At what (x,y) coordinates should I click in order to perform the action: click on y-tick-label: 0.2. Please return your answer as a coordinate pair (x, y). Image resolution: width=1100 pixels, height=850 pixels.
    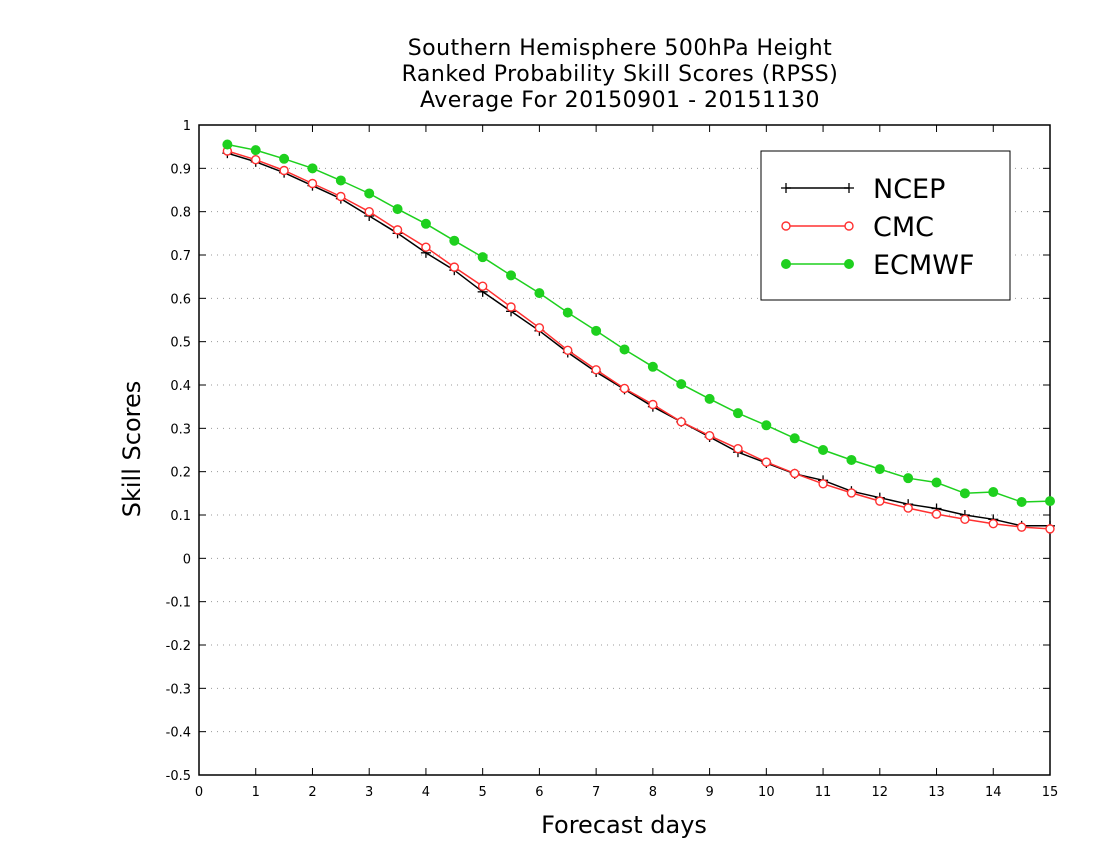
    Looking at the image, I should click on (180, 473).